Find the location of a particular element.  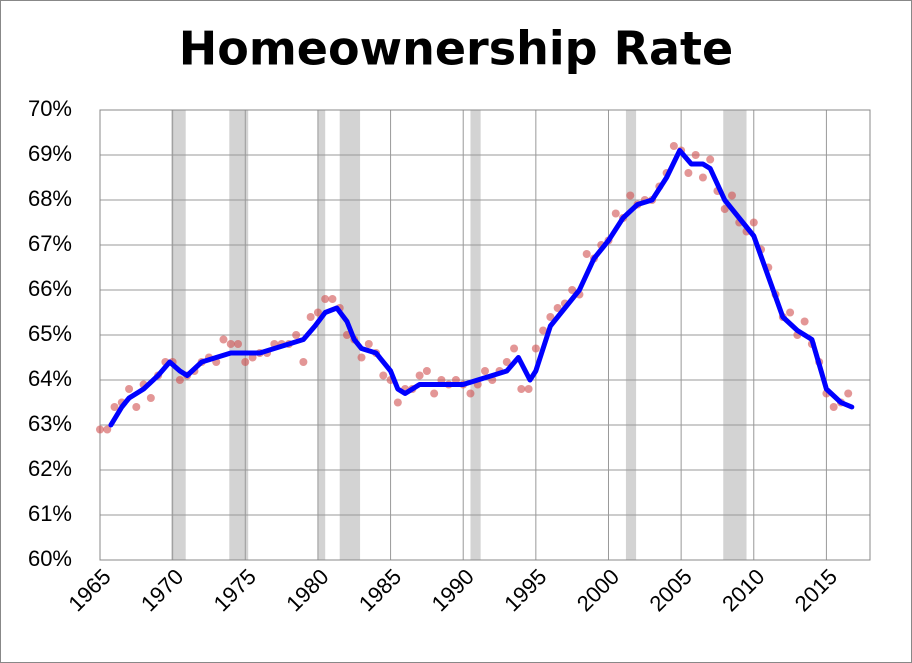

y-tick-label: 70% is located at coordinates (50, 108).